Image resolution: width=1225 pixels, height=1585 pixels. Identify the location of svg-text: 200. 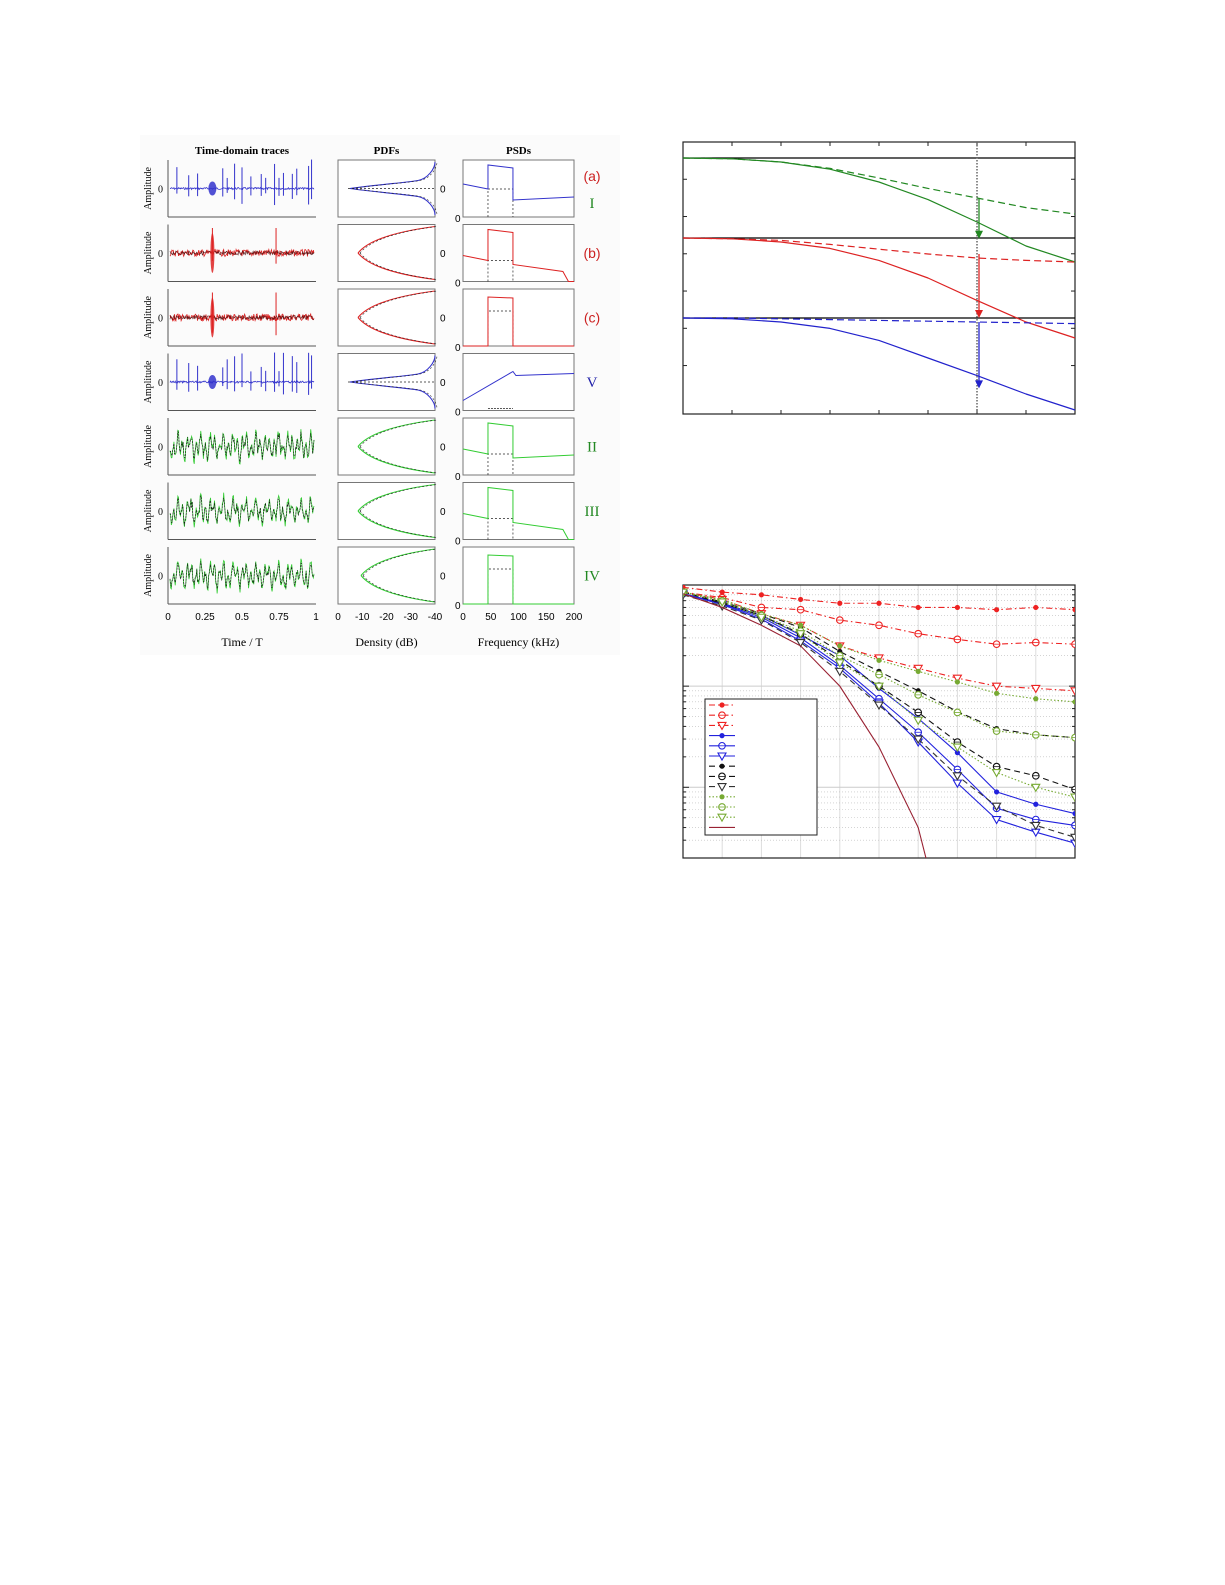
(574, 617).